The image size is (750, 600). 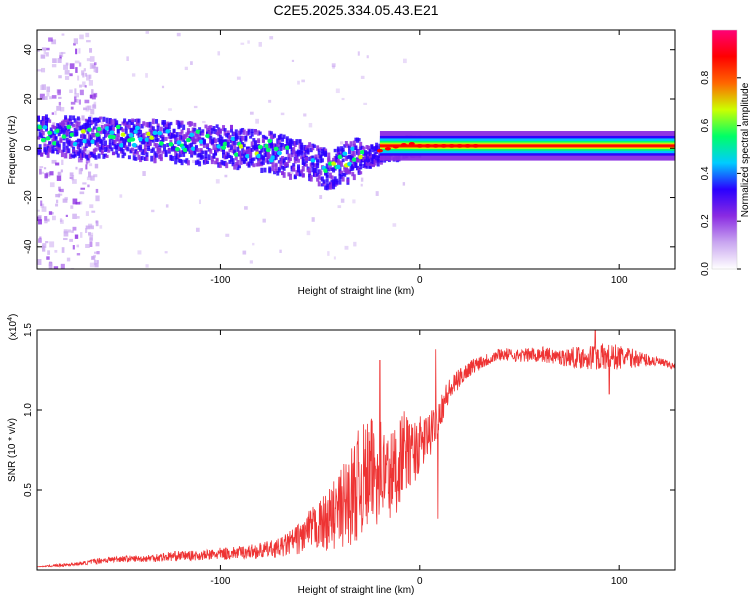 I want to click on spectrogram-tone-peak, so click(x=475, y=146).